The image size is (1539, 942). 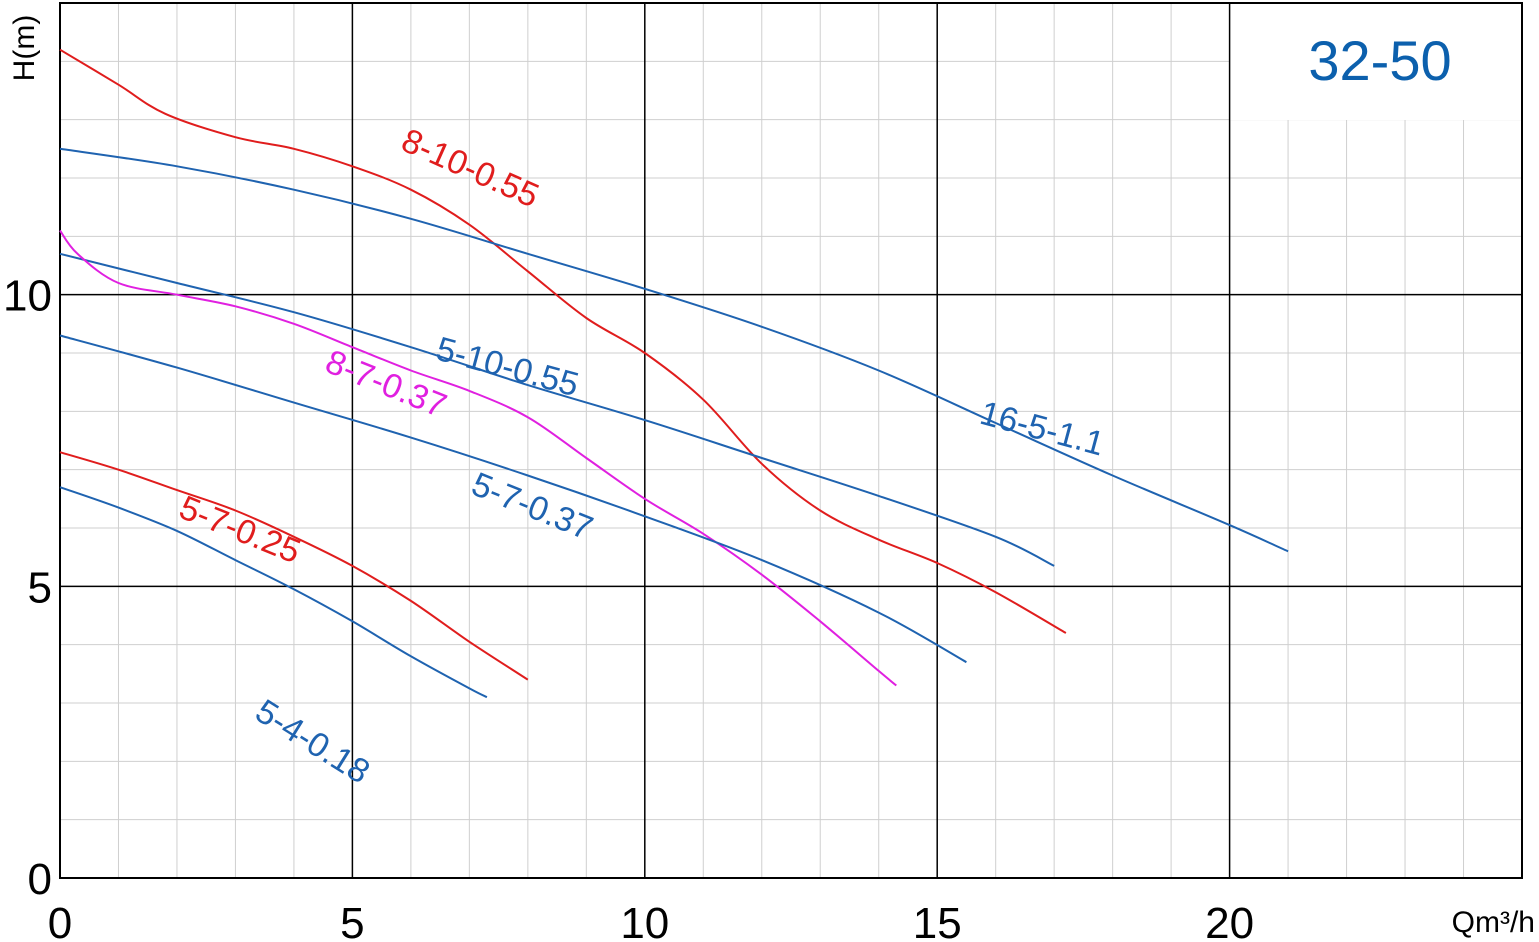 What do you see at coordinates (40, 879) in the screenshot?
I see `y-tick-label: 0` at bounding box center [40, 879].